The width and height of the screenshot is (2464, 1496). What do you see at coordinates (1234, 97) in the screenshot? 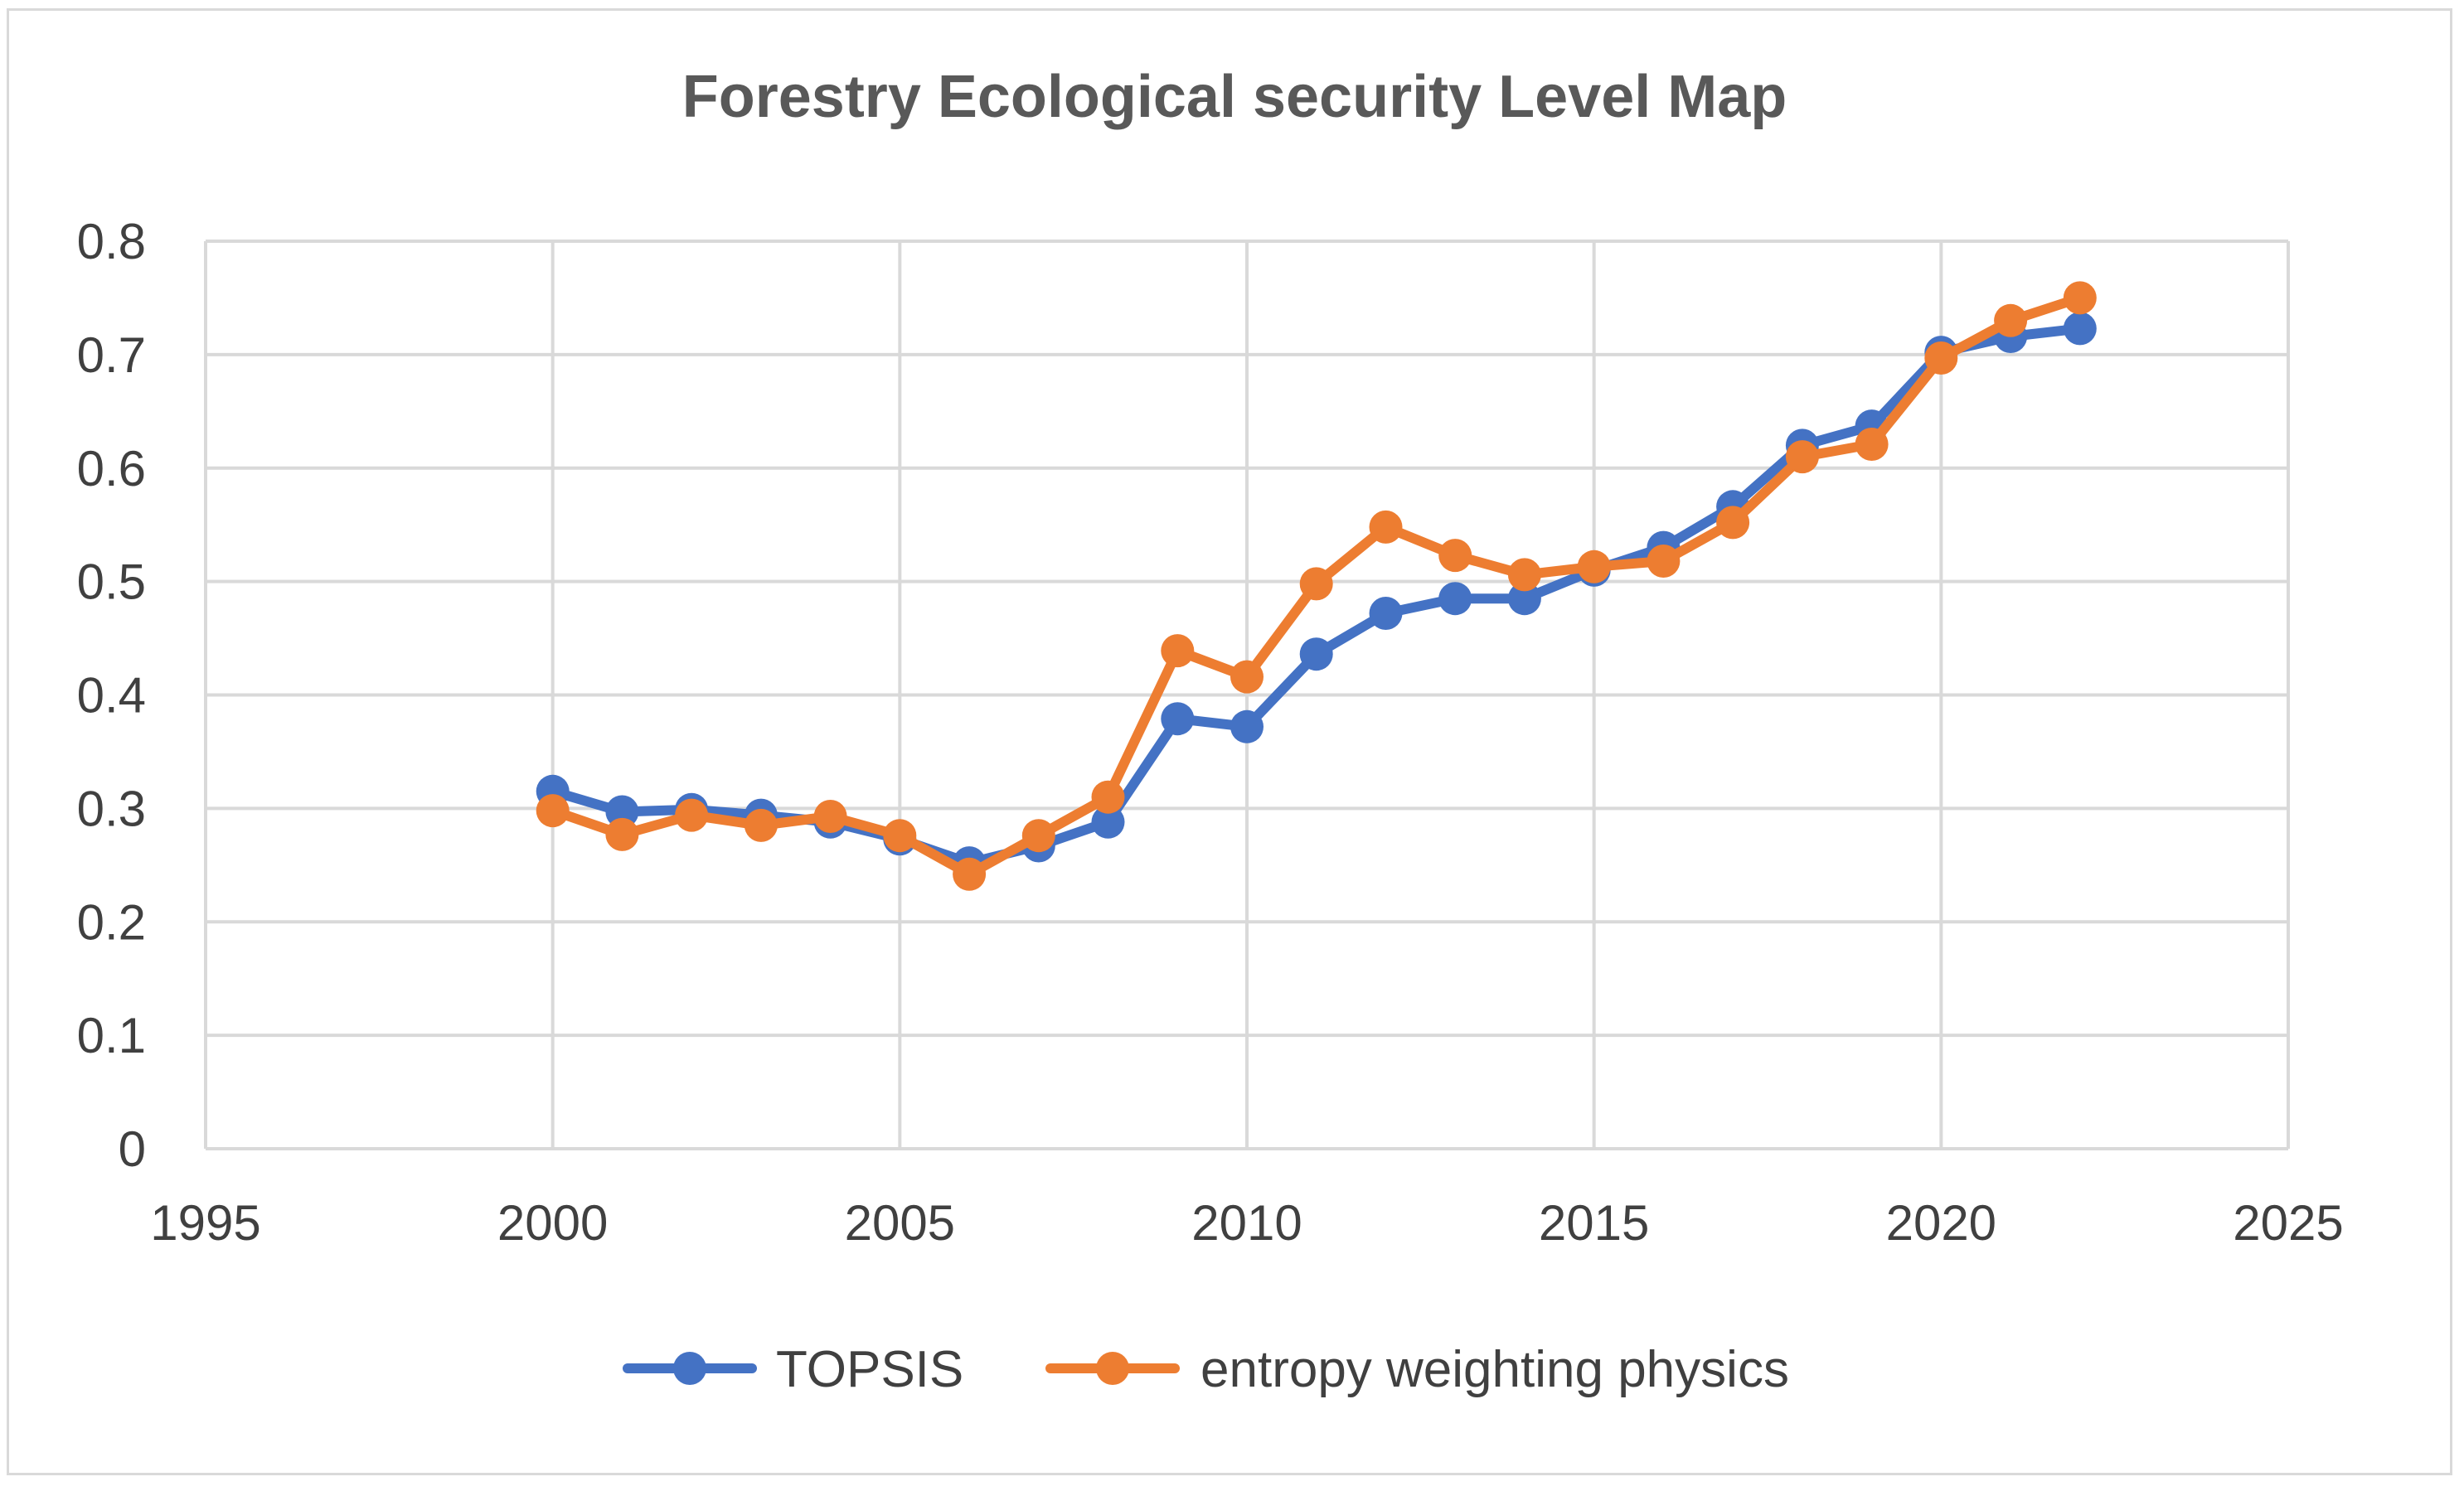
I see `chart-title: Forestry Ecological security Level Map` at bounding box center [1234, 97].